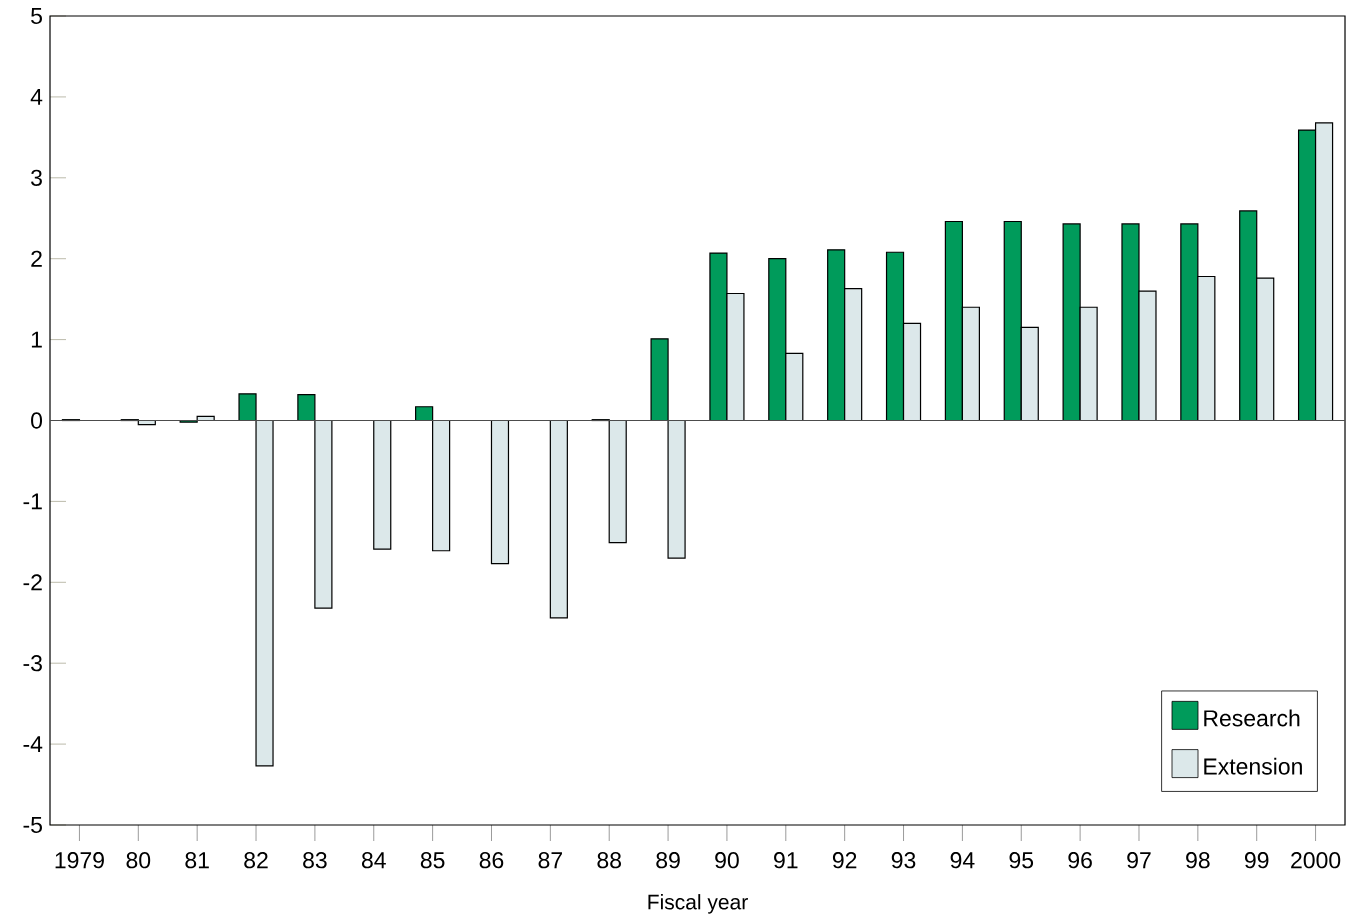 This screenshot has width=1359, height=917. What do you see at coordinates (903, 860) in the screenshot?
I see `x-tick-label: 93` at bounding box center [903, 860].